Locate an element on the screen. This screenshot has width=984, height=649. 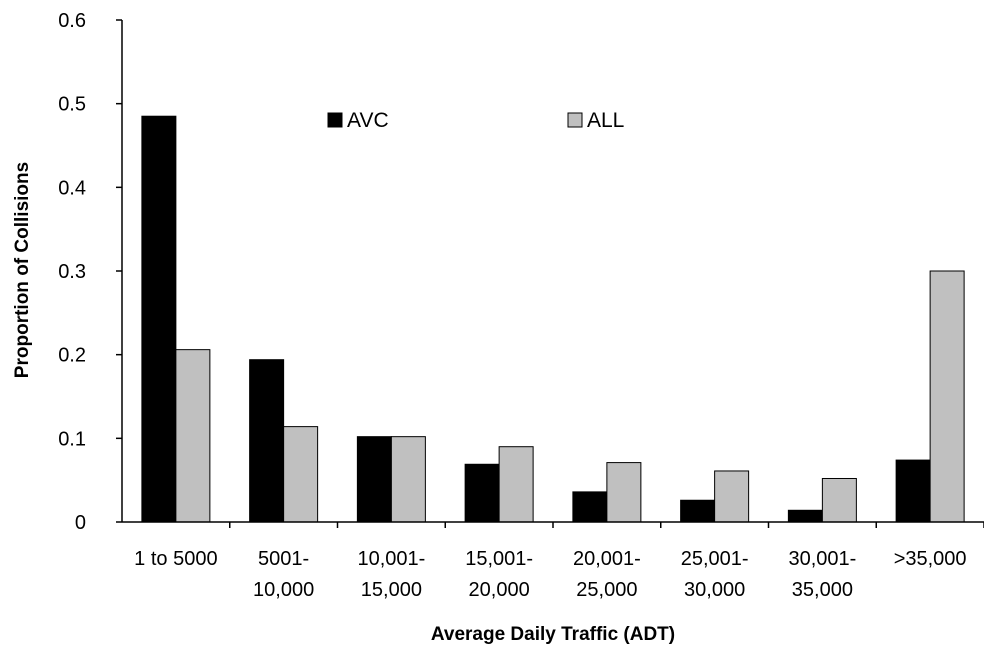
x-axis-ticks is located at coordinates (606, 525).